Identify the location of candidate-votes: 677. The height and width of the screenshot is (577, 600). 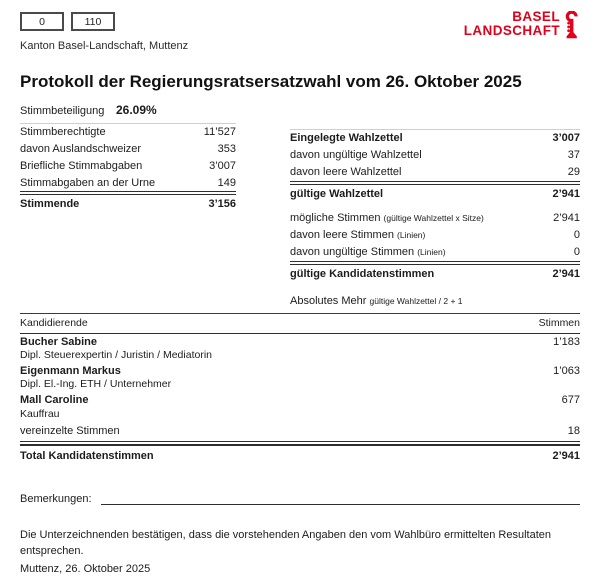
(570, 400).